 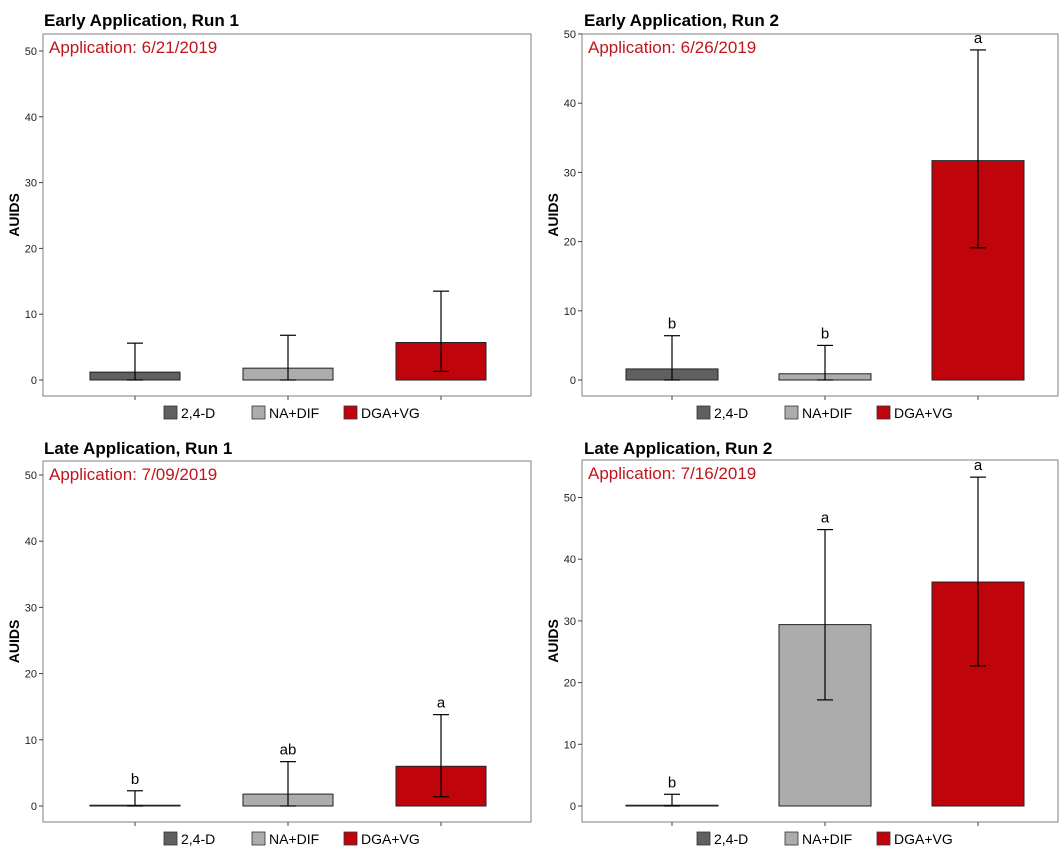 I want to click on panel-title: Late Application, Run 2, so click(x=678, y=448).